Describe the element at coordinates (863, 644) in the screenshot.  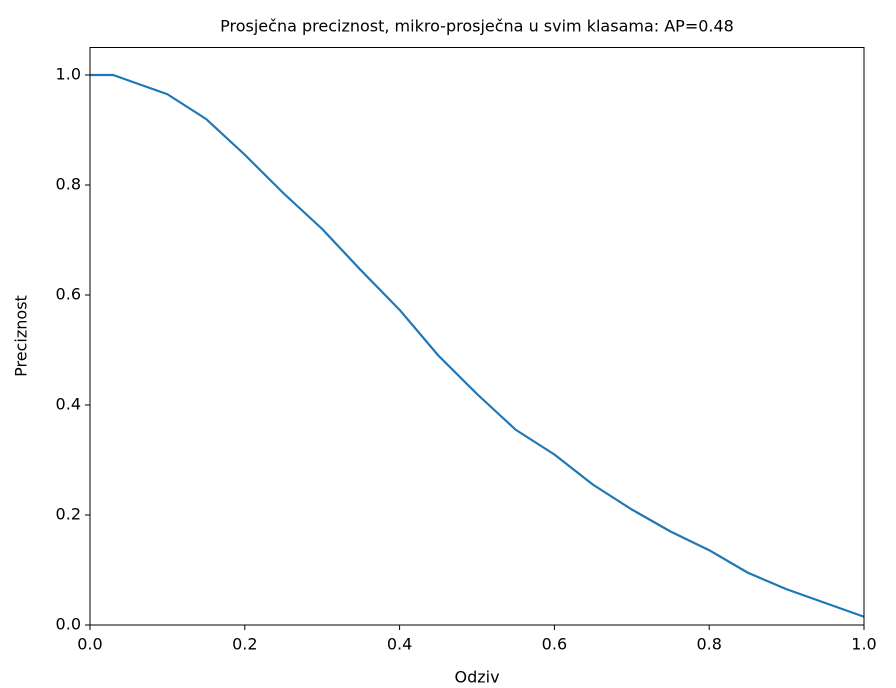
I see `x-tick-label: 1.0` at that location.